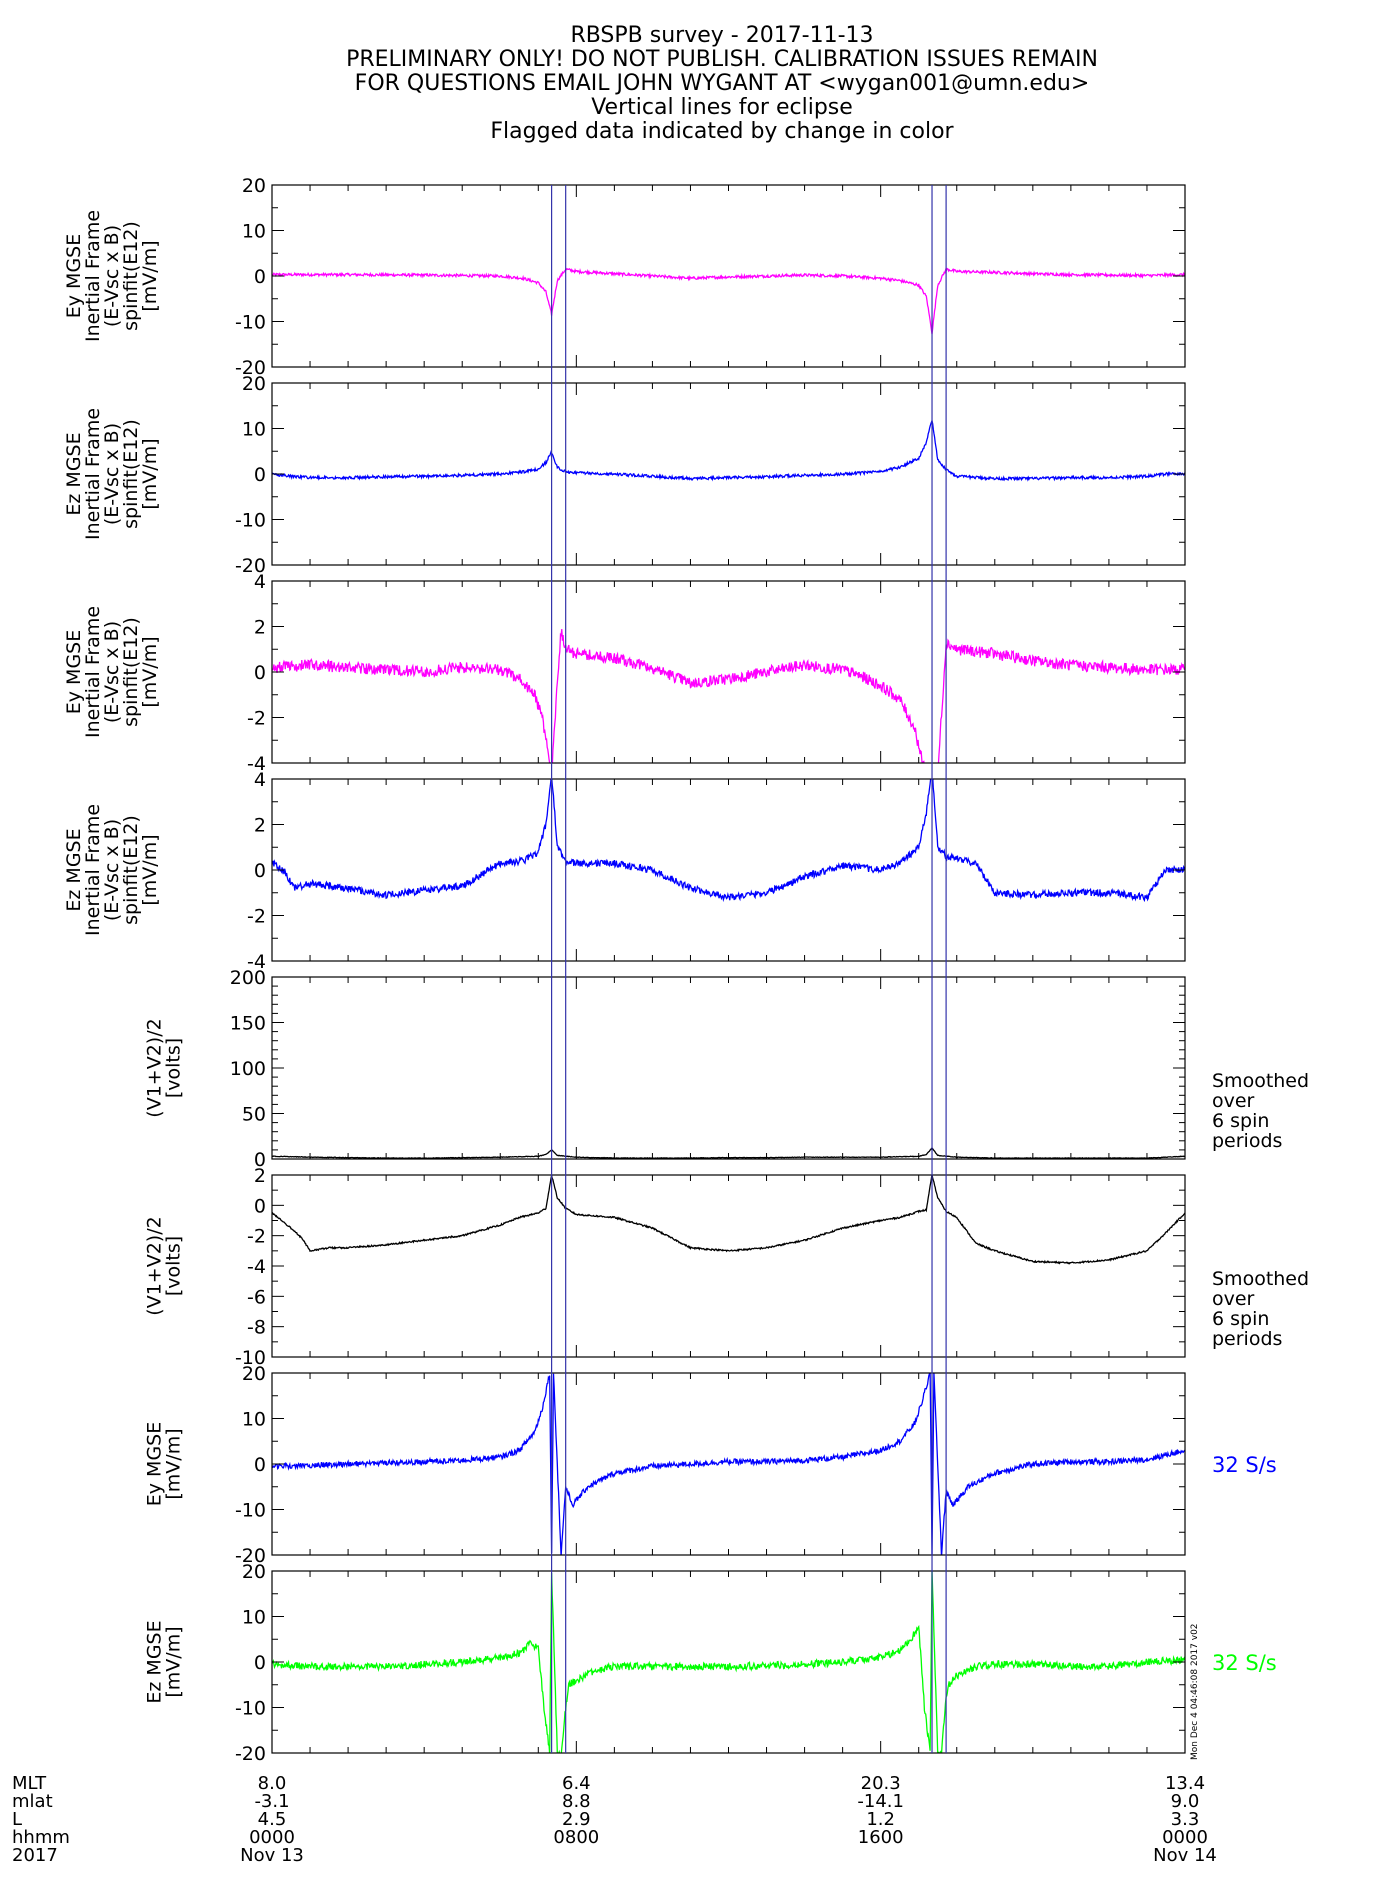 The width and height of the screenshot is (1400, 1900). I want to click on footer-value: 1600, so click(881, 1837).